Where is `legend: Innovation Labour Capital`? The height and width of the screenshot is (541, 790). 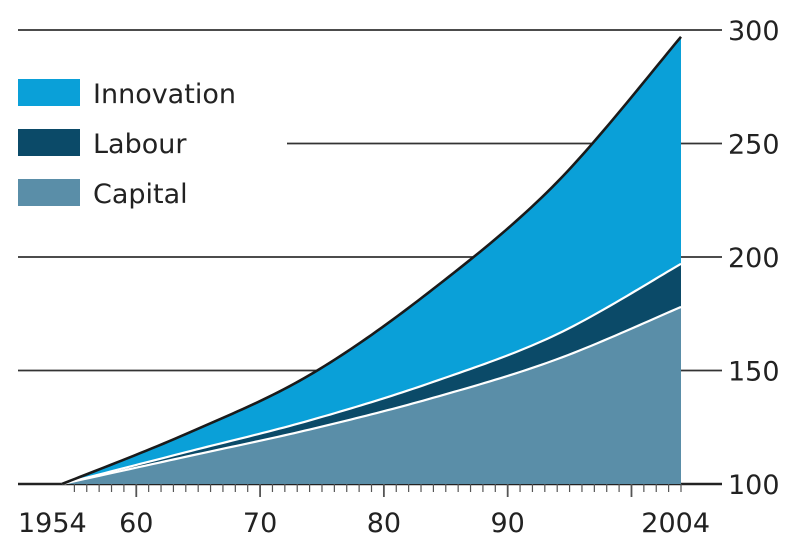 legend: Innovation Labour Capital is located at coordinates (127, 144).